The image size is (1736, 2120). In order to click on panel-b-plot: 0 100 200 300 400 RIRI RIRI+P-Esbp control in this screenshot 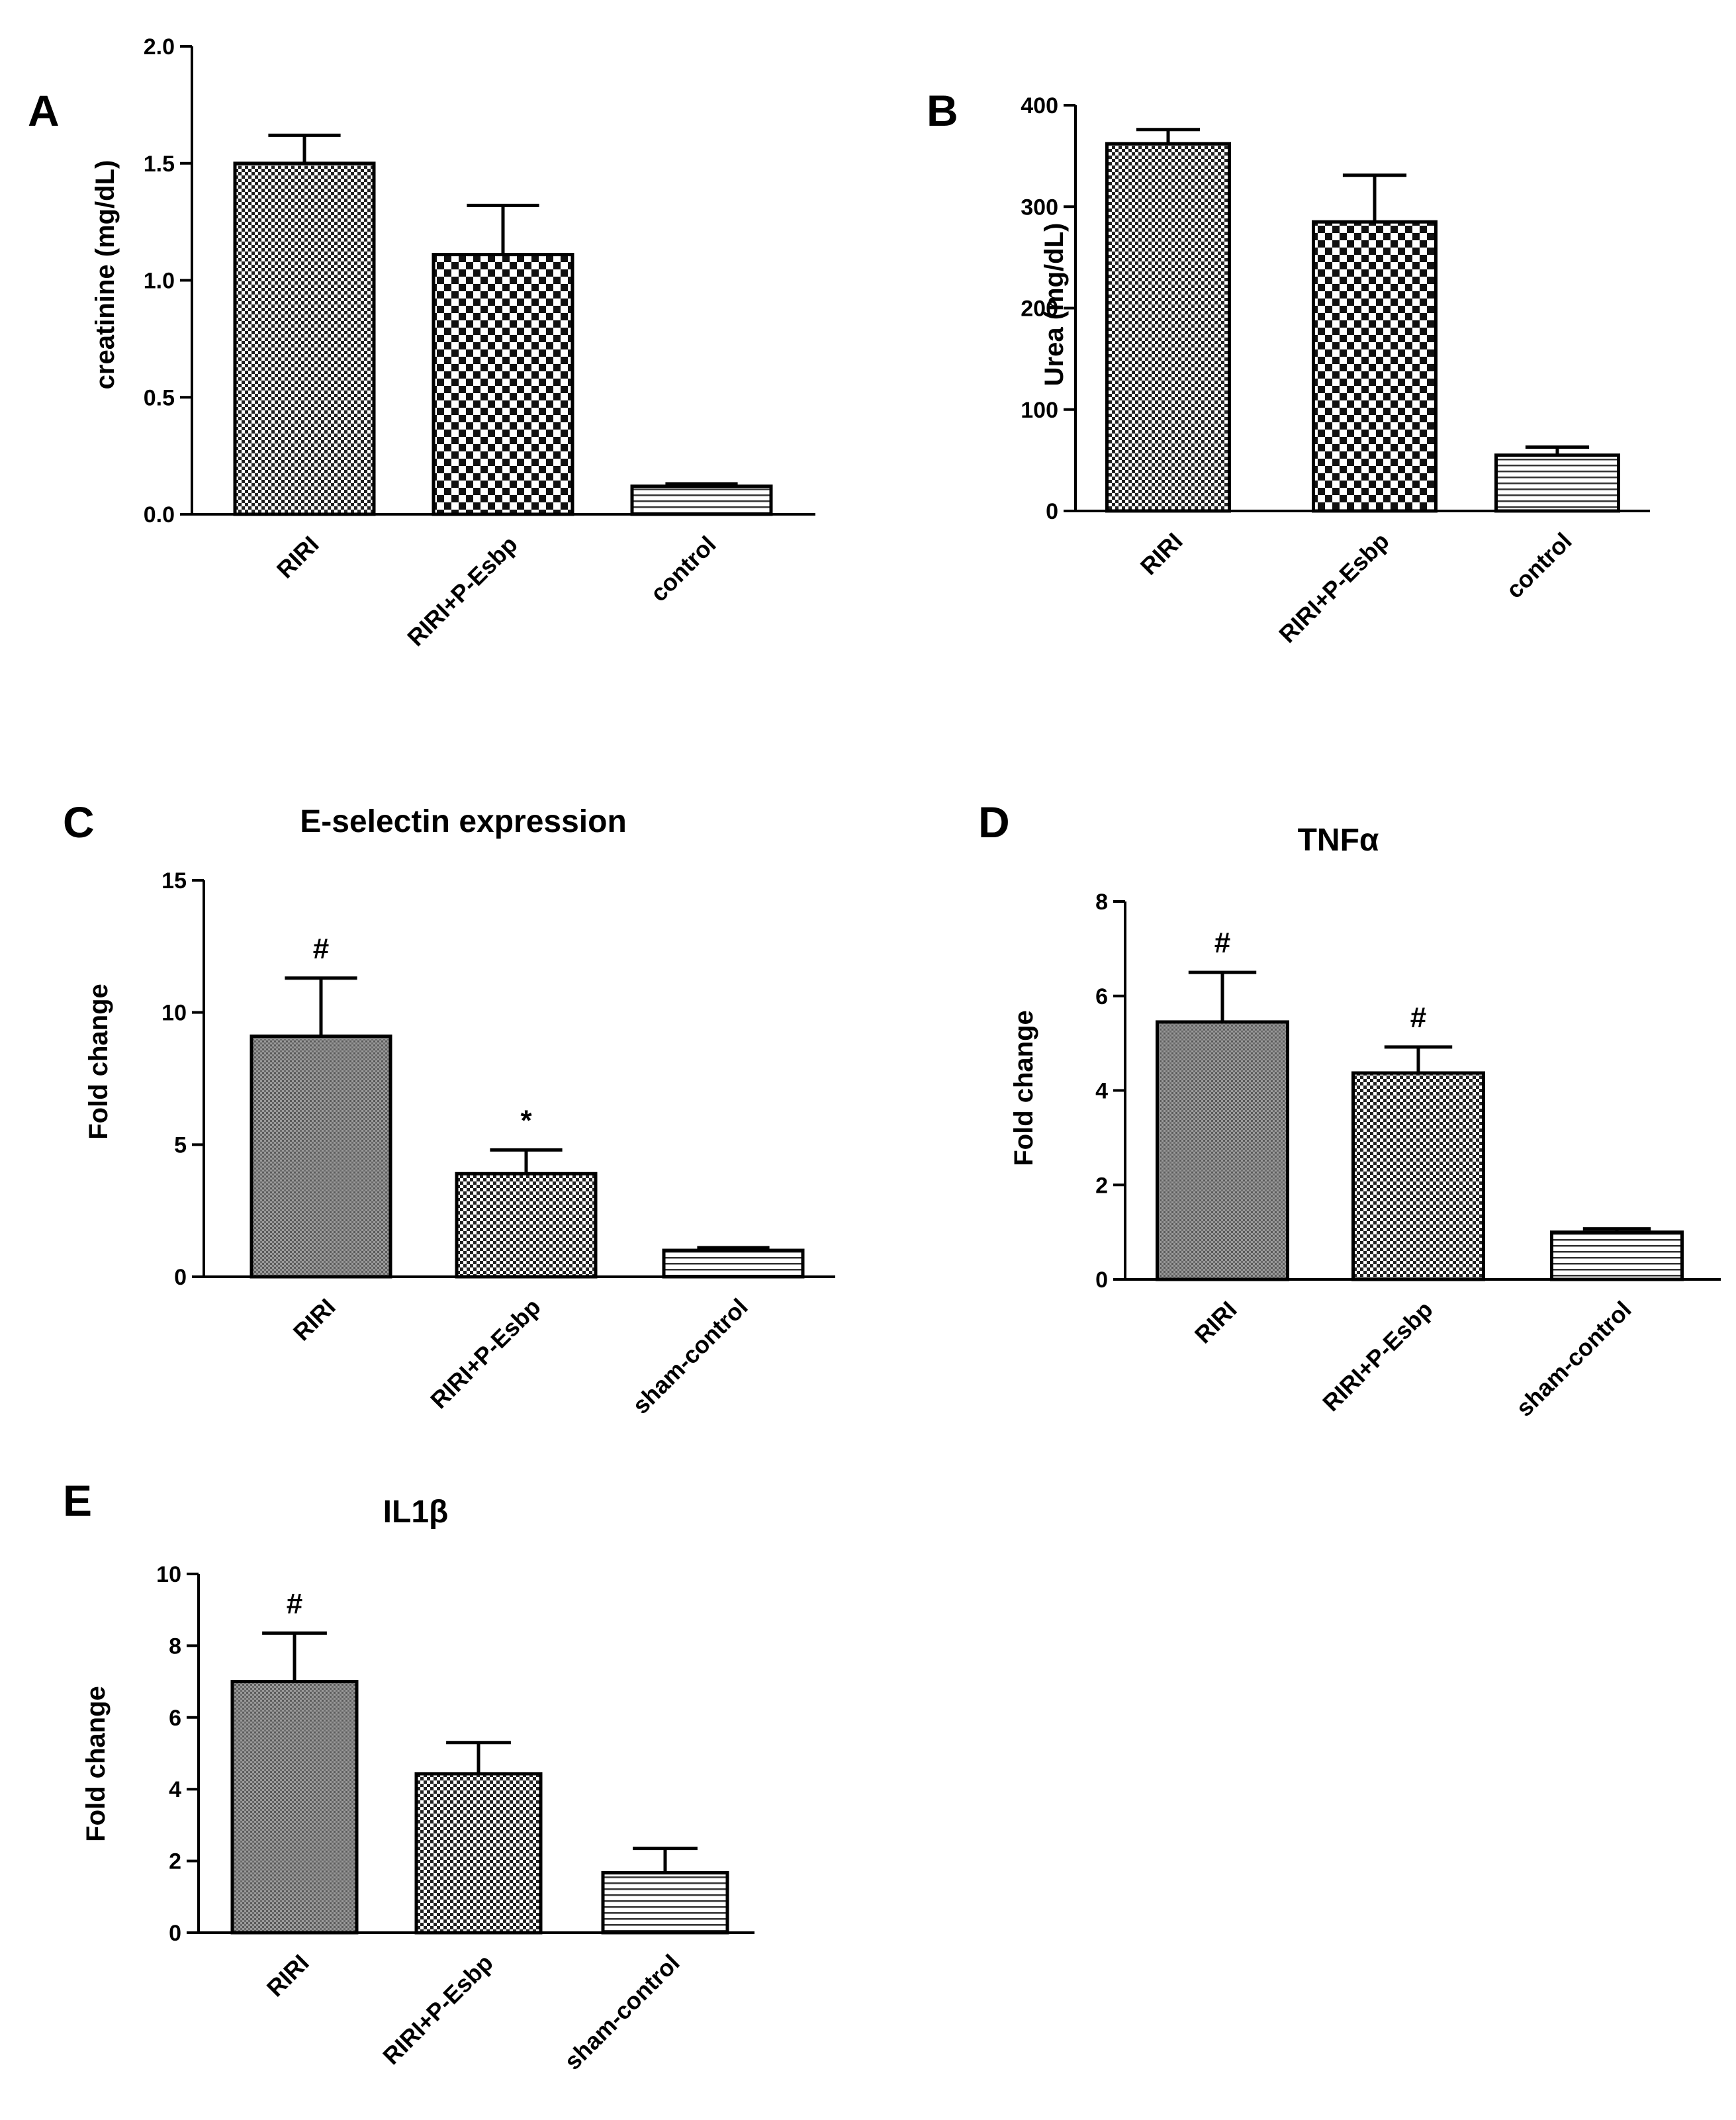, I will do `click(1335, 370)`.